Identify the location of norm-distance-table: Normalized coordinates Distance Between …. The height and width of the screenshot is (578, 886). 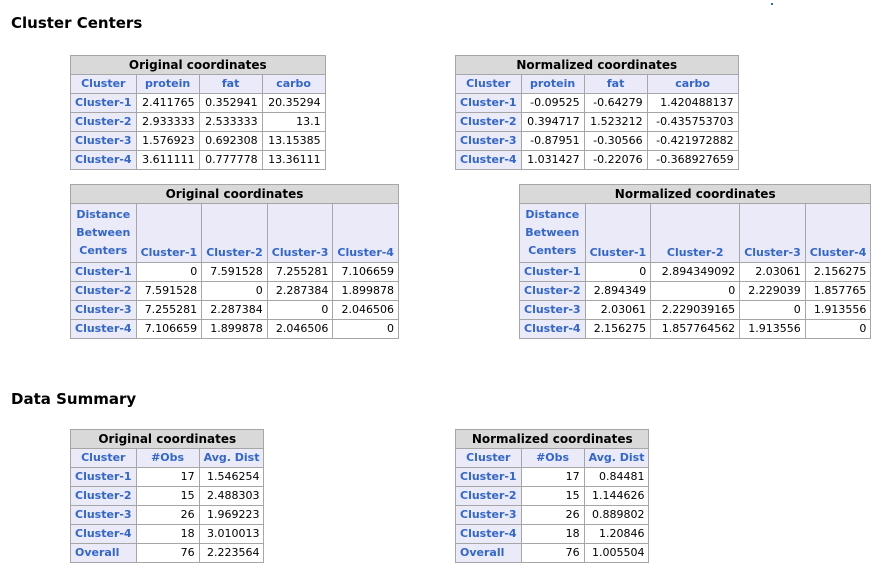
(695, 261).